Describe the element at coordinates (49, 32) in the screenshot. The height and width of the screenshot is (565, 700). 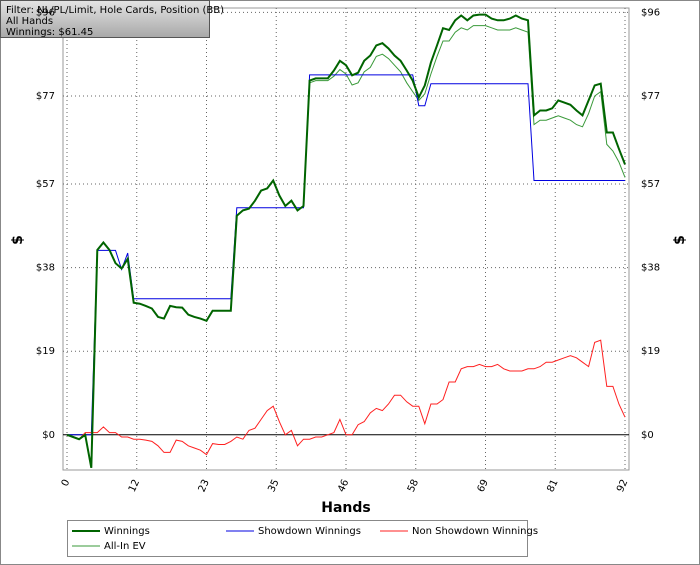
I see `info-winnings: Winnings: $61.45` at that location.